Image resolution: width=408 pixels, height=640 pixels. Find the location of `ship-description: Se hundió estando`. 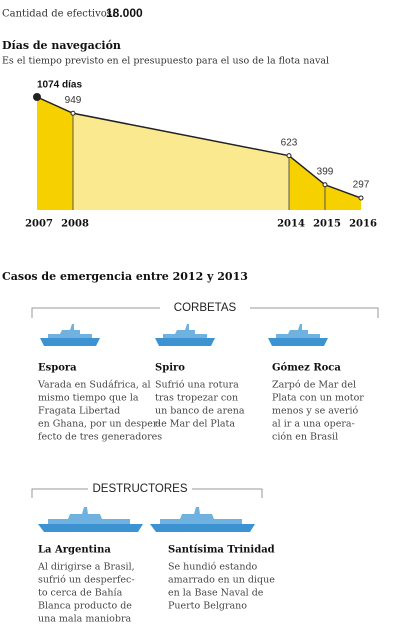

ship-description: Se hundió estando is located at coordinates (213, 567).